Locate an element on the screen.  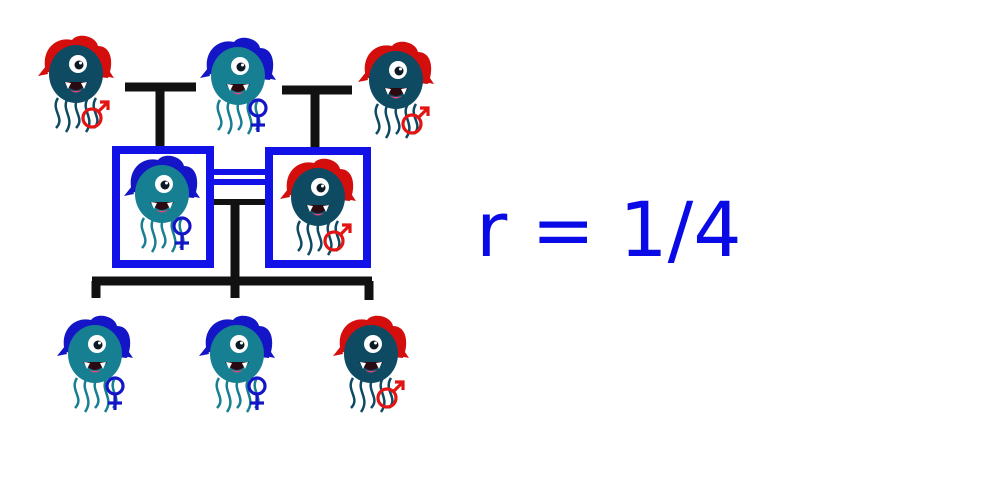
highlight-boxes is located at coordinates (241, 207).